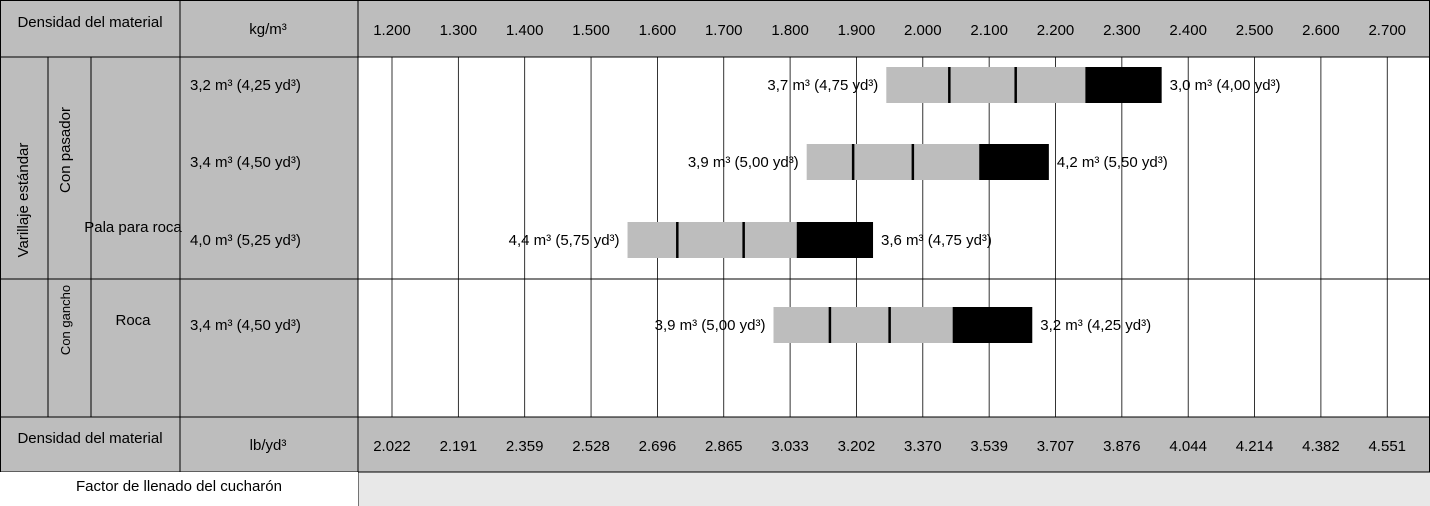 The image size is (1430, 506). What do you see at coordinates (1188, 446) in the screenshot?
I see `tick-bottom-12: 4.044` at bounding box center [1188, 446].